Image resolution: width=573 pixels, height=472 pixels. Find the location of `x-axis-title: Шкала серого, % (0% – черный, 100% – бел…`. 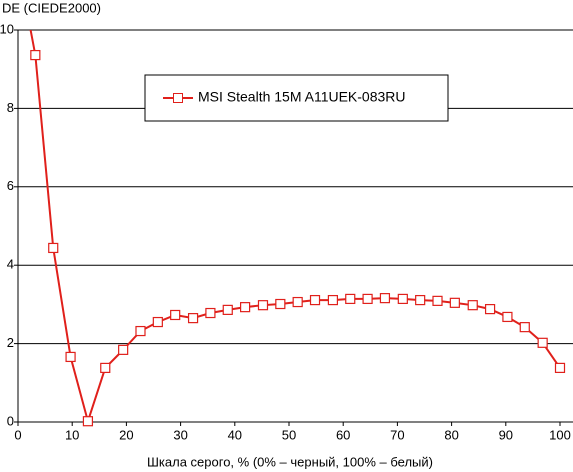

x-axis-title: Шкала серого, % (0% – черный, 100% – бел… is located at coordinates (290, 461).